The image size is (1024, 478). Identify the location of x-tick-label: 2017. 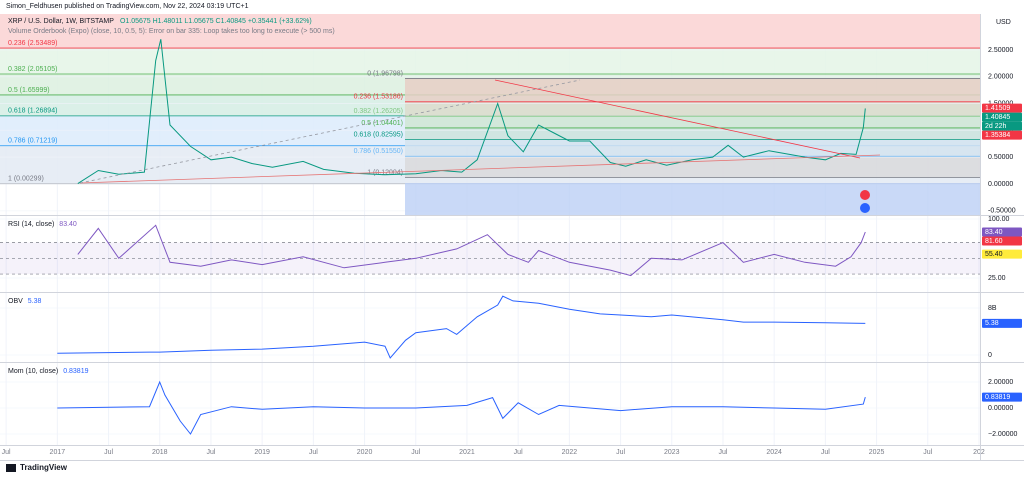
(58, 452).